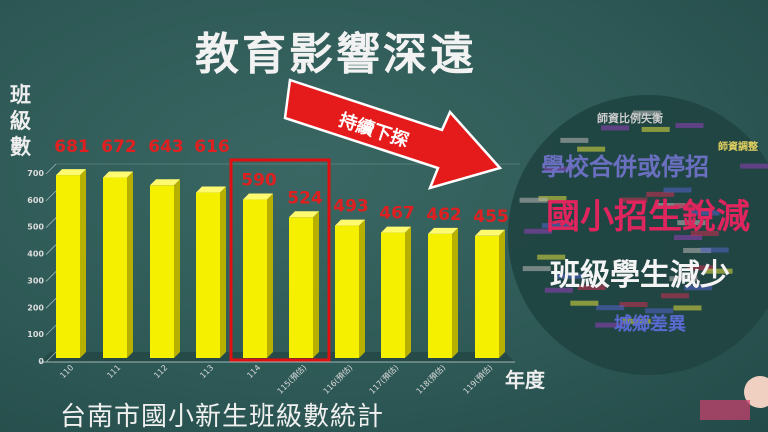  What do you see at coordinates (431, 379) in the screenshot?
I see `x-tick-label: 118(預估)` at bounding box center [431, 379].